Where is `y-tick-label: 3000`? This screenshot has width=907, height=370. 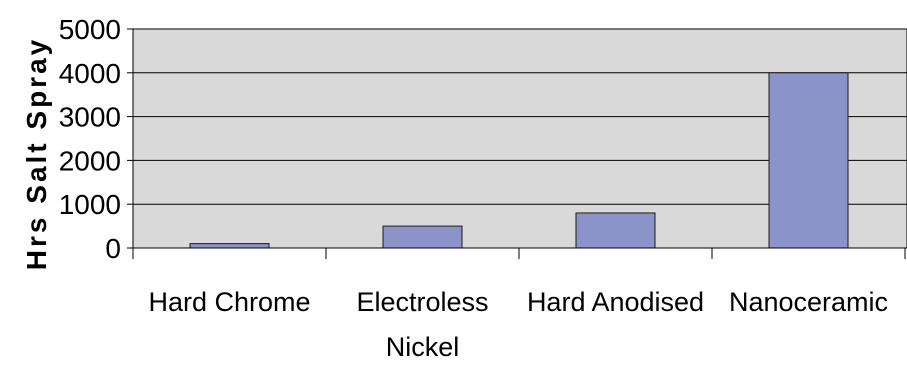 y-tick-label: 3000 is located at coordinates (90, 117).